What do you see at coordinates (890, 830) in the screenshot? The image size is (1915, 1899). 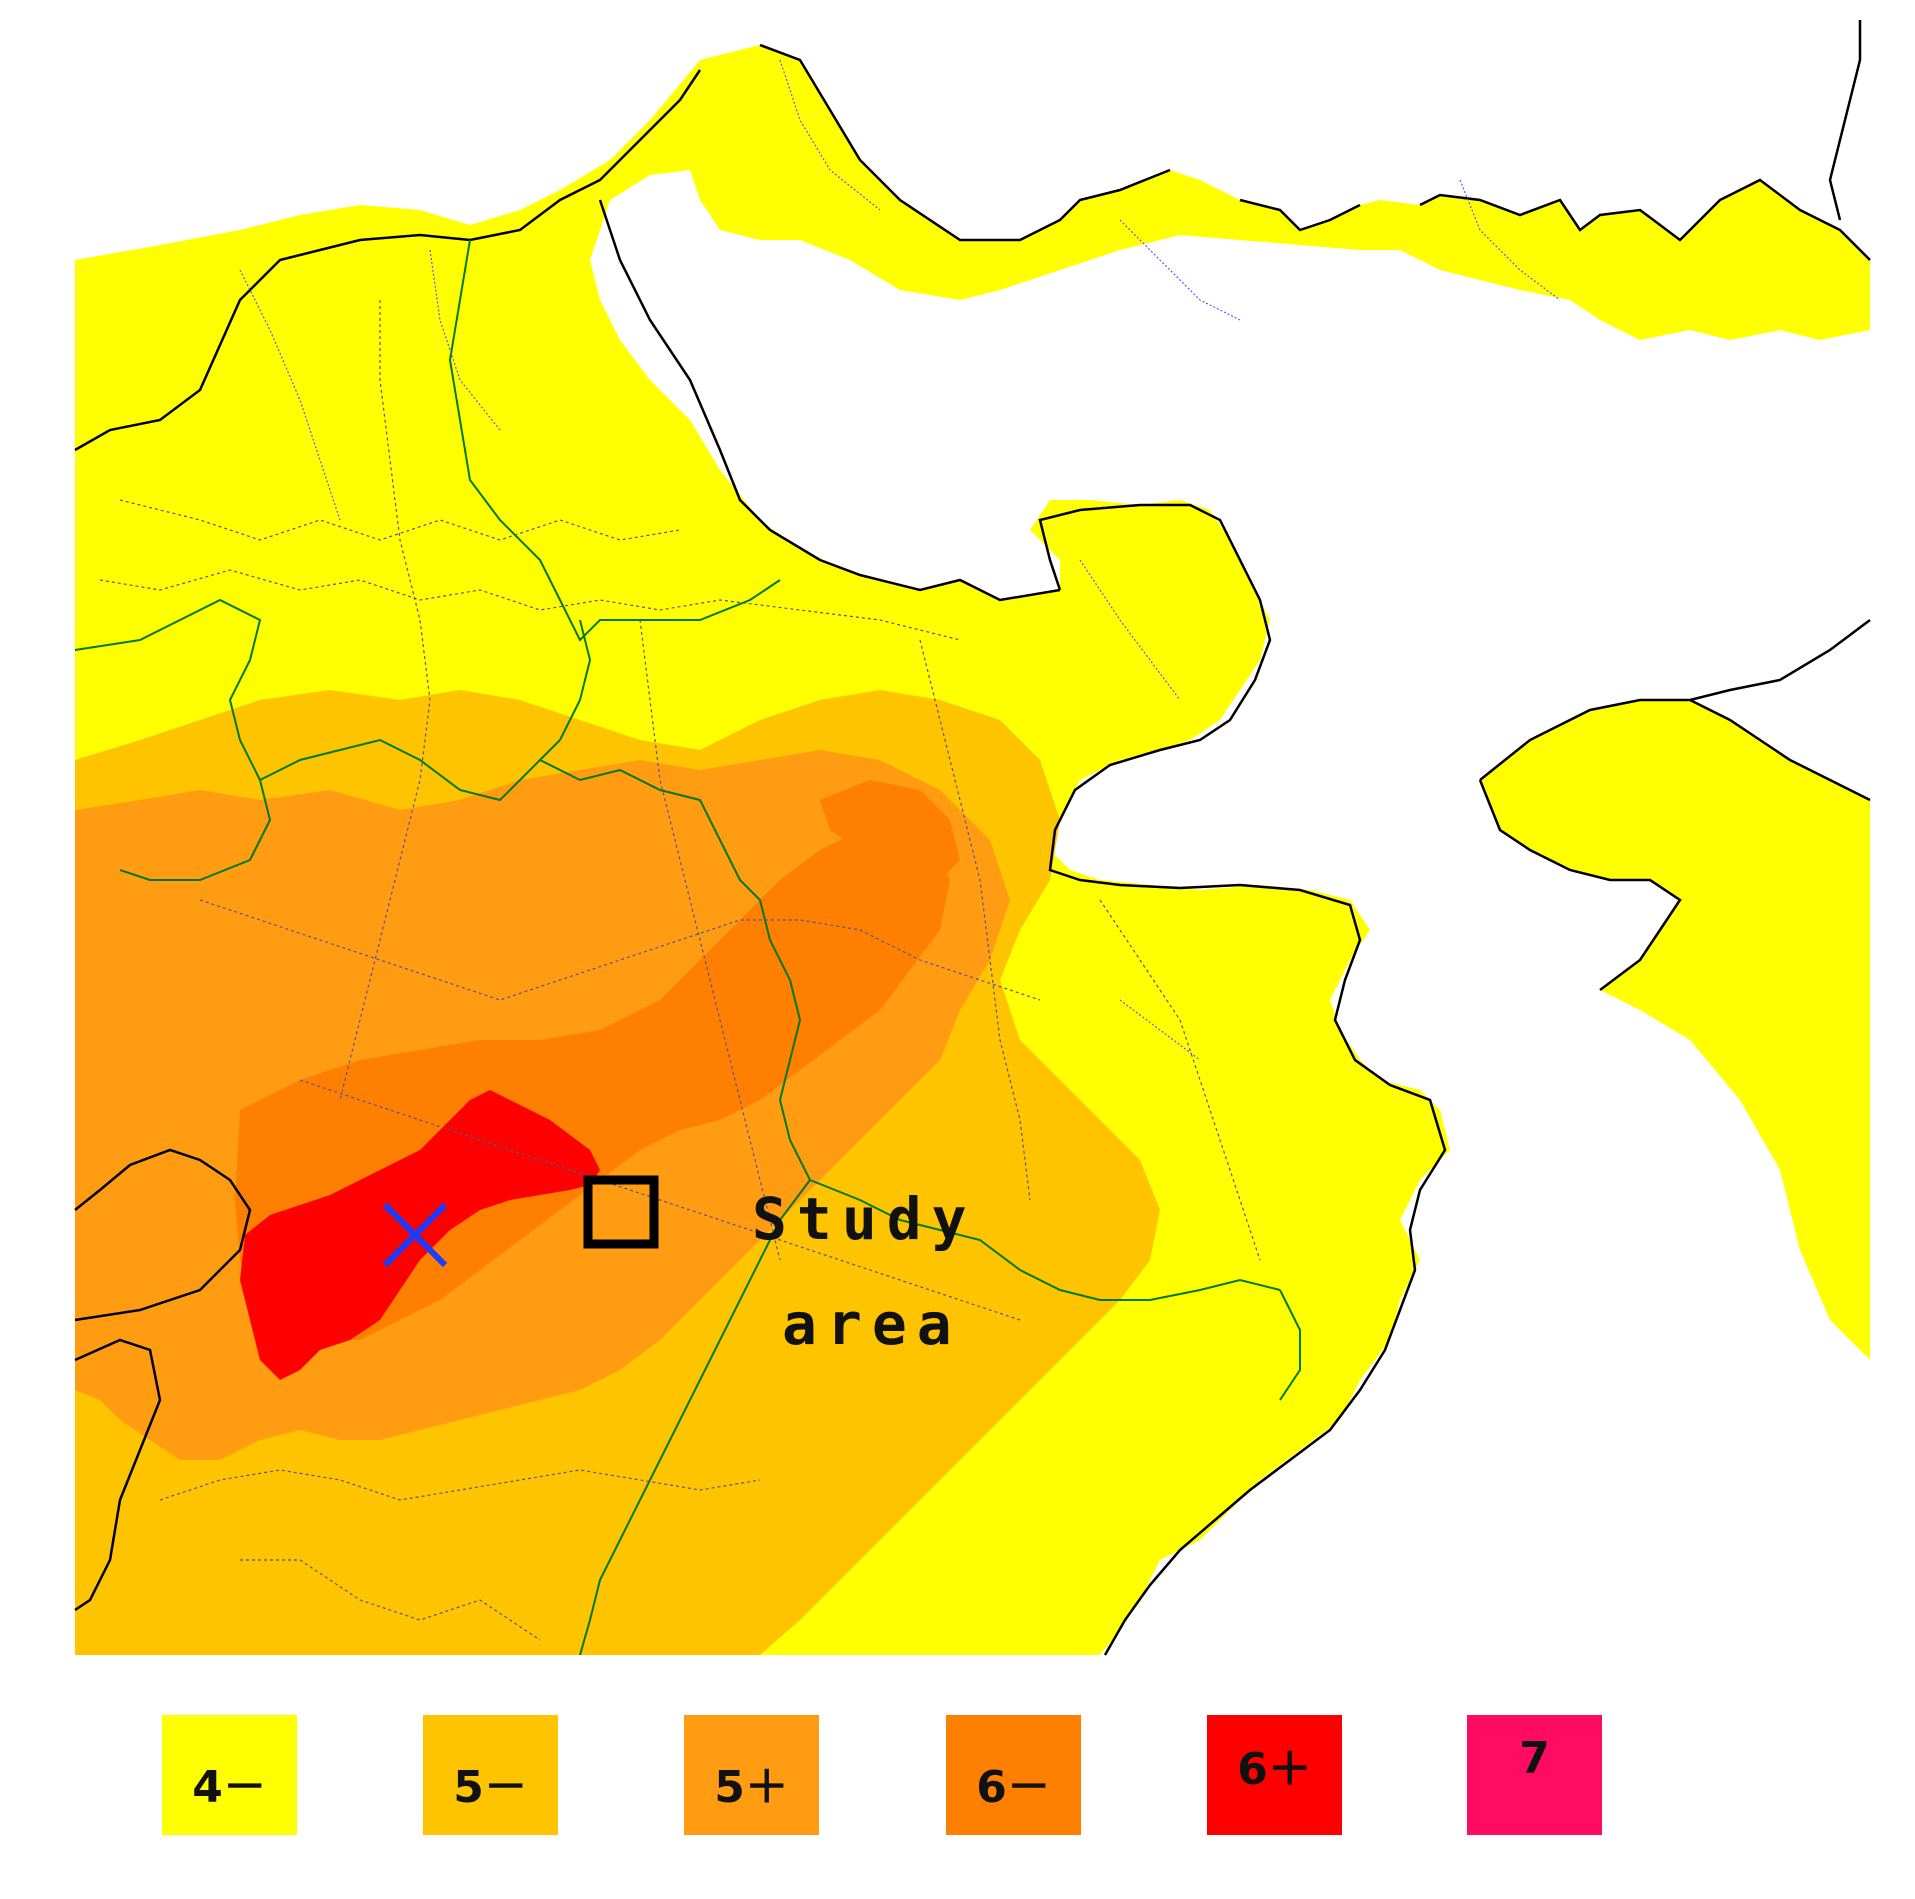 I see `intensity-zone-6-minus-east` at bounding box center [890, 830].